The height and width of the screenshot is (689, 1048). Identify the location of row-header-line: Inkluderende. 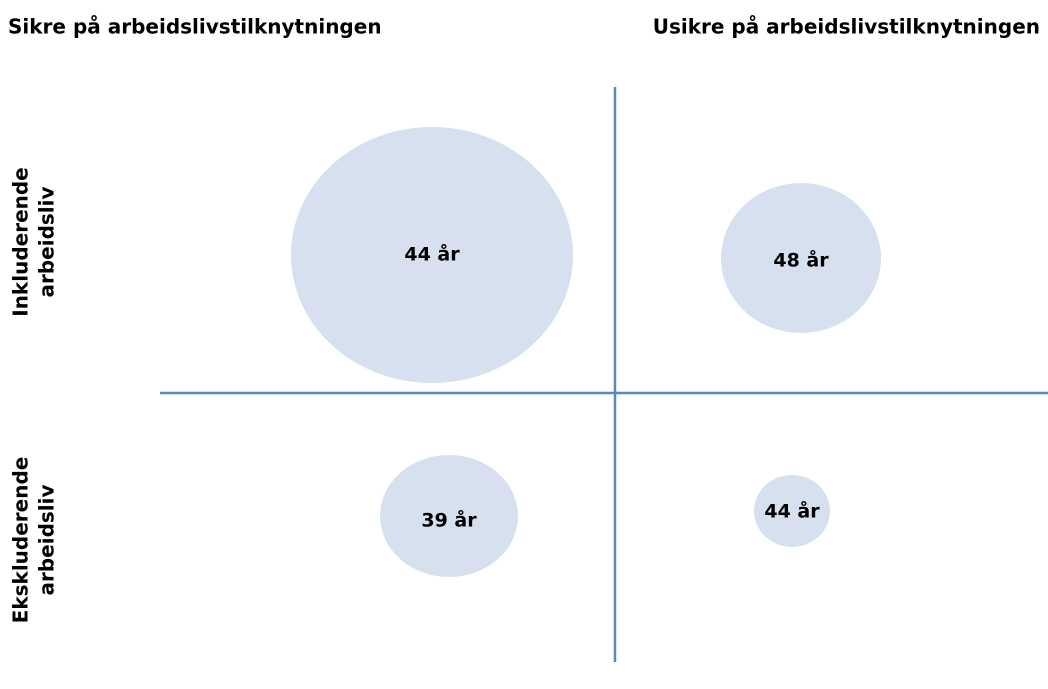
(21, 242).